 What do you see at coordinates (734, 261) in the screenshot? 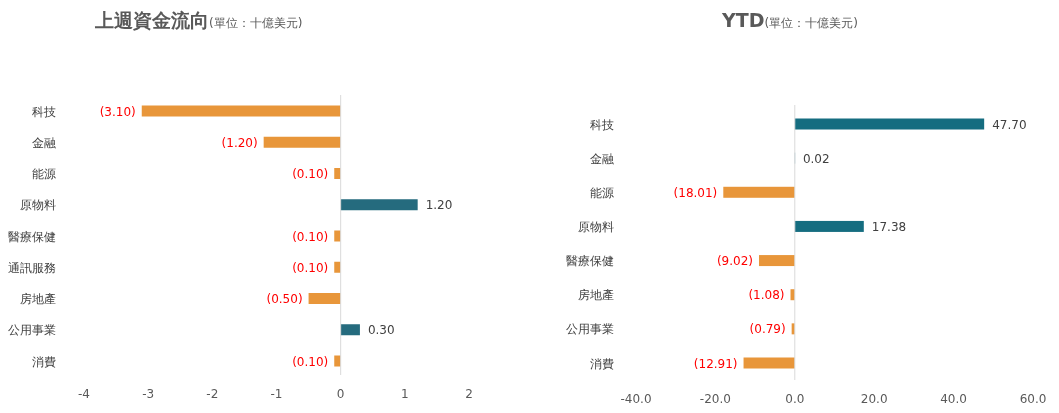
I see `data-label: (9.02)` at bounding box center [734, 261].